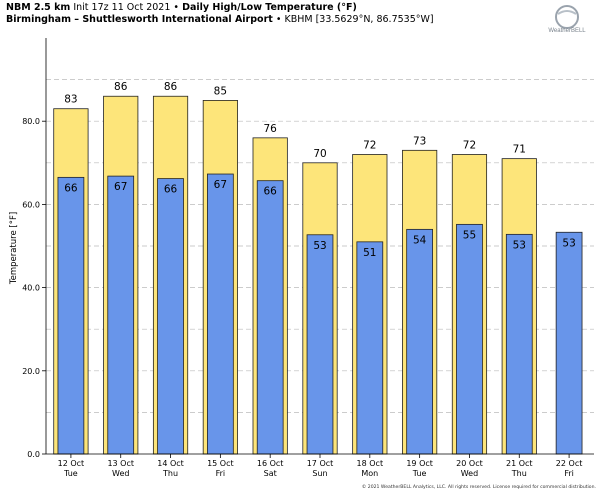 This screenshot has height=493, width=600. What do you see at coordinates (269, 7) in the screenshot?
I see `product-title: Daily High/Low Temperature (°F)` at bounding box center [269, 7].